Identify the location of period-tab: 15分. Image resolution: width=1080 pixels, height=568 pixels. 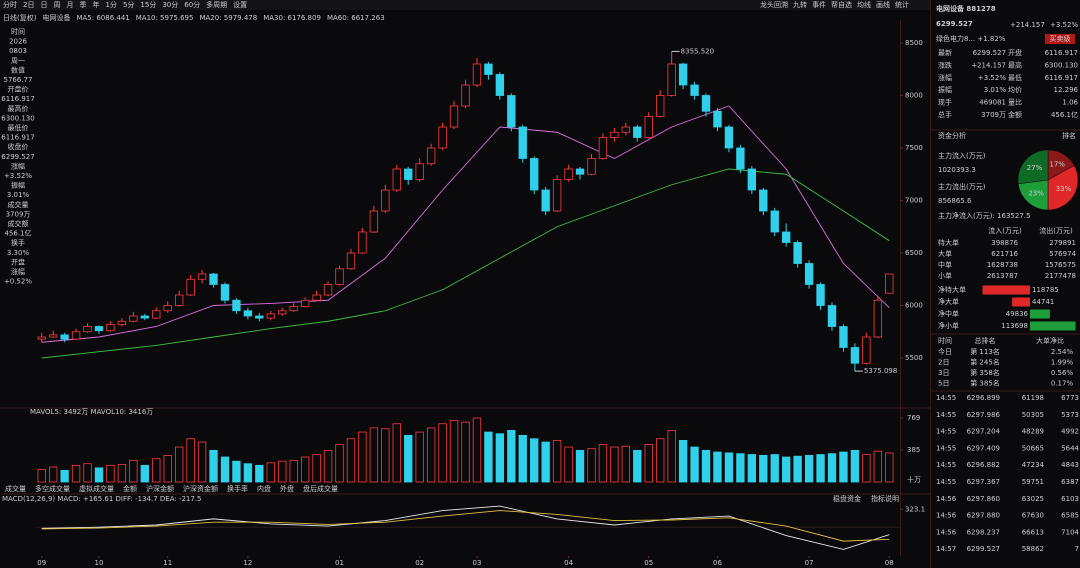
(148, 4).